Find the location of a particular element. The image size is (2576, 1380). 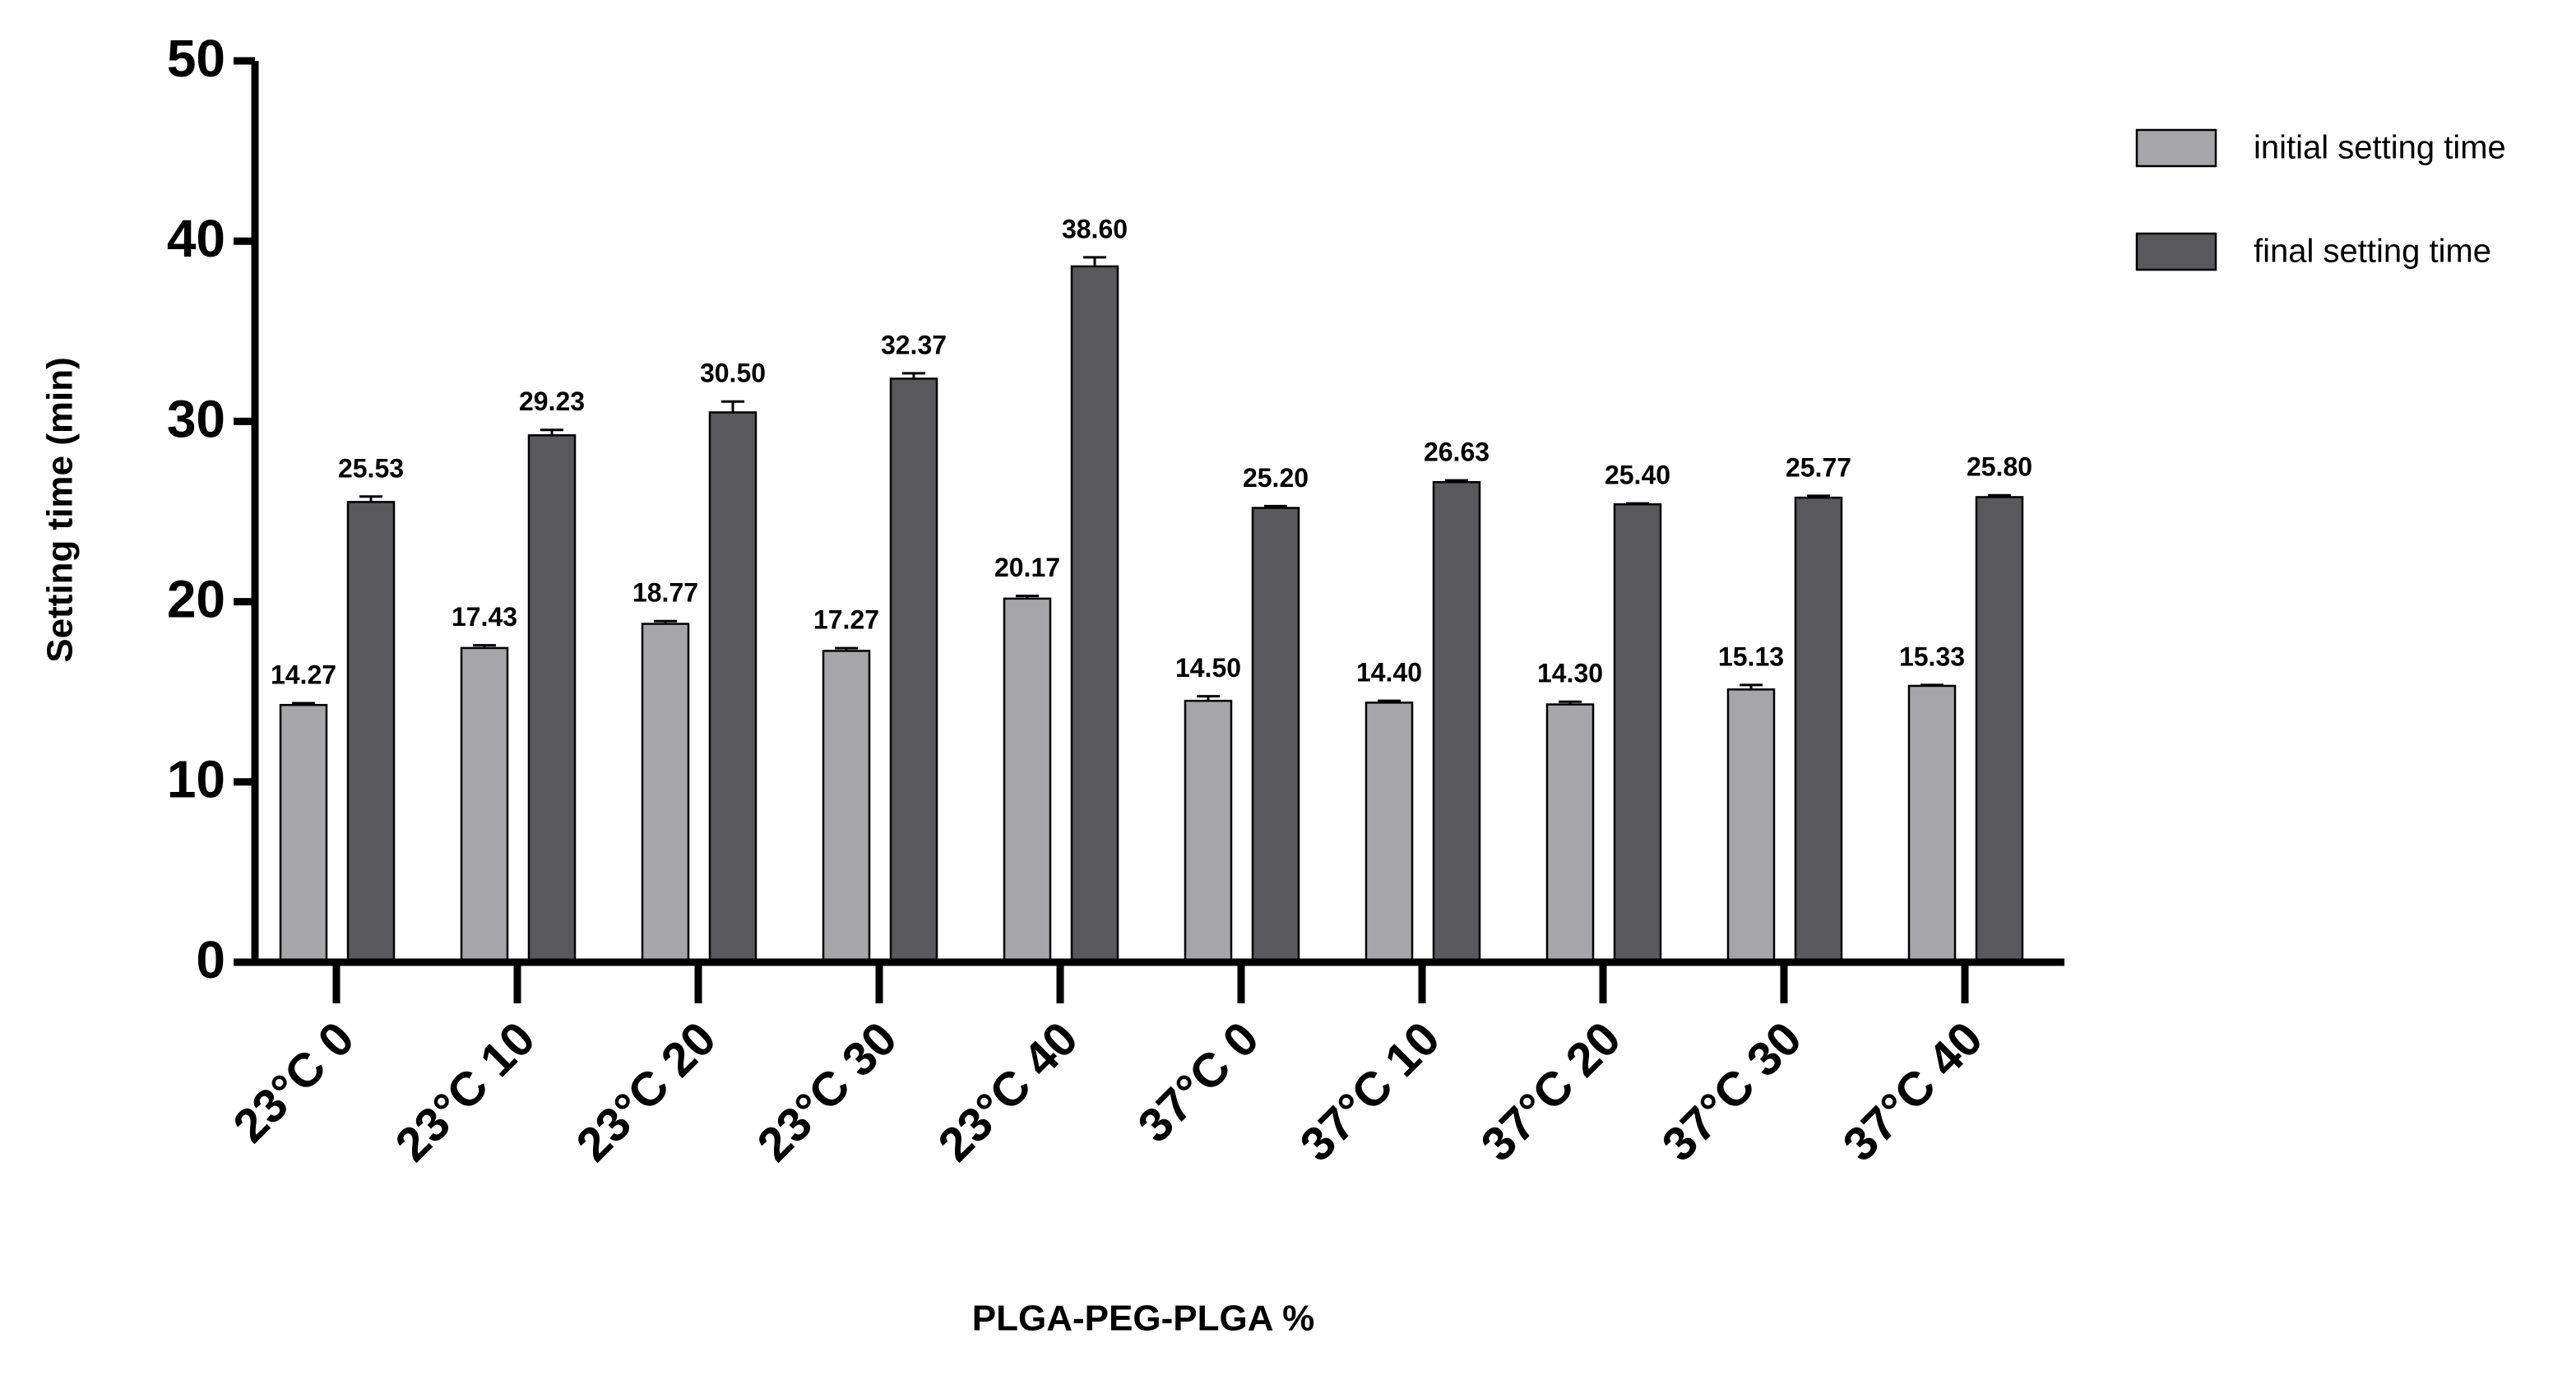

value-label: 17.43 is located at coordinates (485, 617).